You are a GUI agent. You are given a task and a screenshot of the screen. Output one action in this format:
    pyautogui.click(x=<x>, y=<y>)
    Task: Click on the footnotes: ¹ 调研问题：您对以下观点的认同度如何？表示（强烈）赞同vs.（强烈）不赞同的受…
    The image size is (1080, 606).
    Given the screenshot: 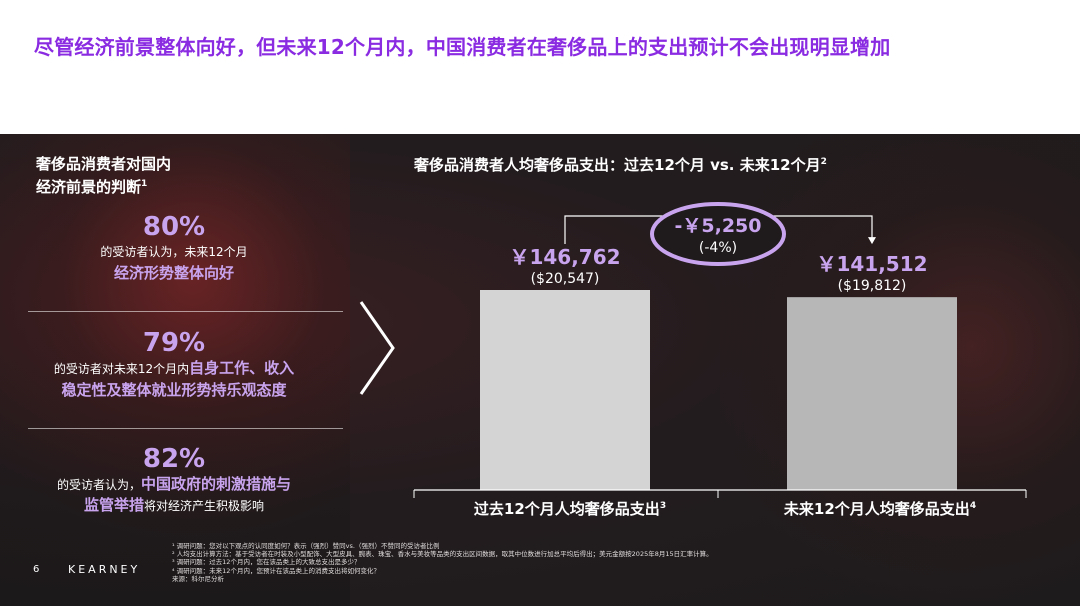 What is the action you would take?
    pyautogui.click(x=572, y=562)
    